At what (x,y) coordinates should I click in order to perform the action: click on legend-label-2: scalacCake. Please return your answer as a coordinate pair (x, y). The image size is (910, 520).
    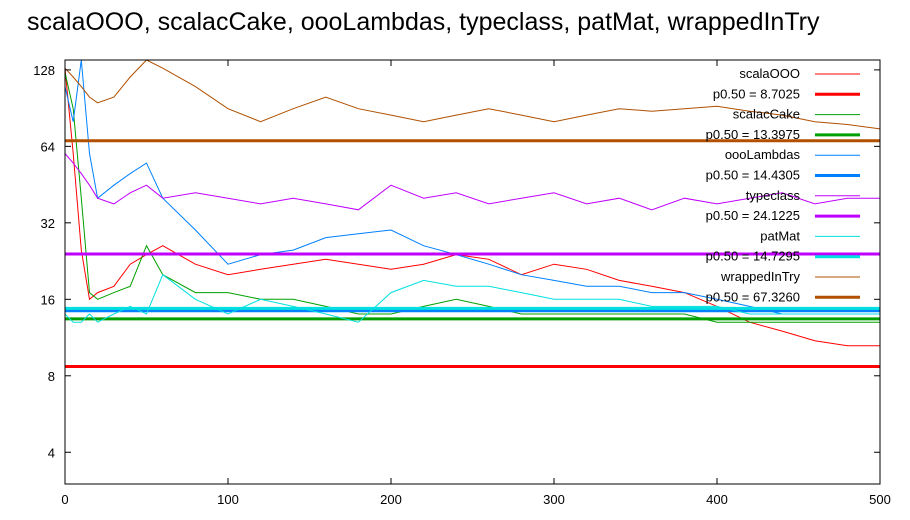
    Looking at the image, I should click on (766, 114).